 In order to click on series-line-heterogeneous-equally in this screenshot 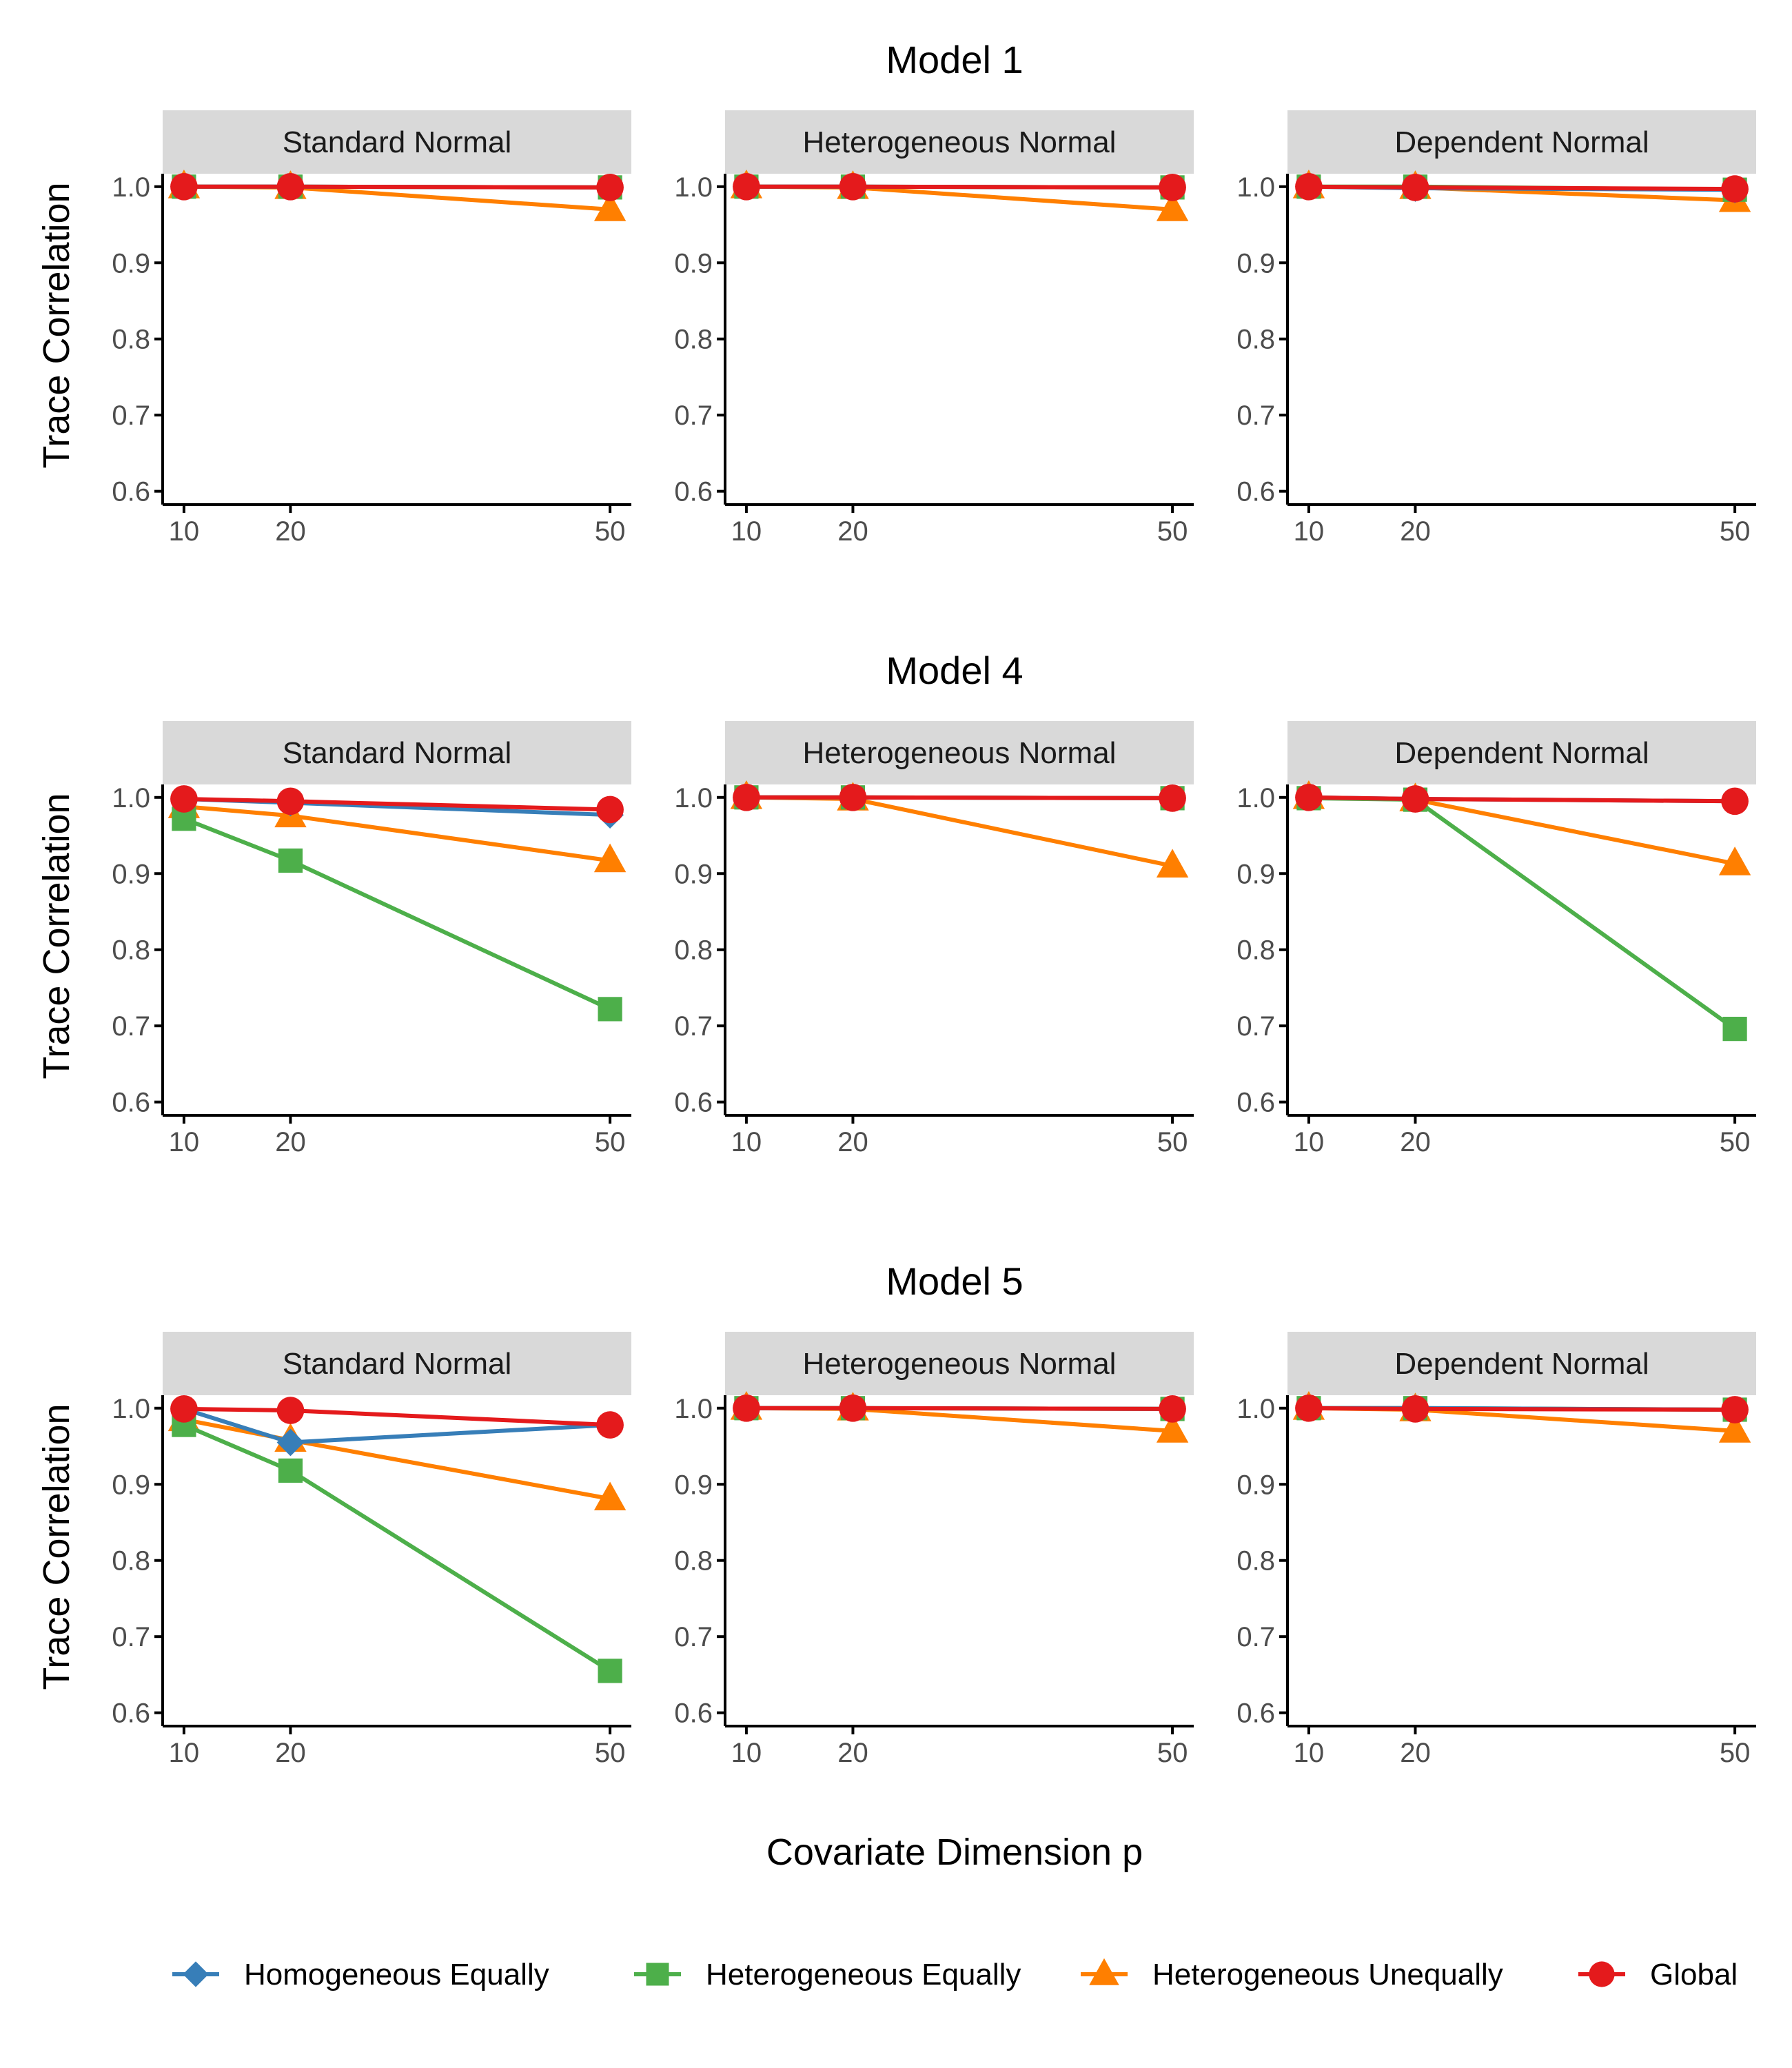, I will do `click(397, 1548)`.